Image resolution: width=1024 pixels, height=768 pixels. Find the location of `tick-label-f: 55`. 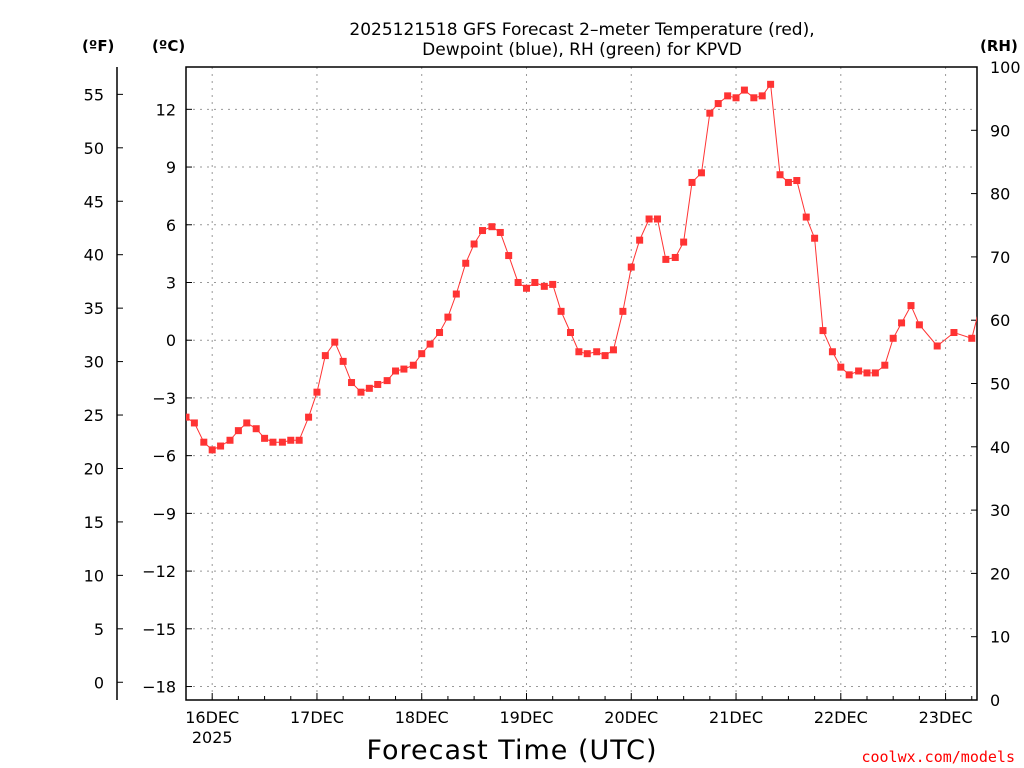

tick-label-f: 55 is located at coordinates (94, 94).